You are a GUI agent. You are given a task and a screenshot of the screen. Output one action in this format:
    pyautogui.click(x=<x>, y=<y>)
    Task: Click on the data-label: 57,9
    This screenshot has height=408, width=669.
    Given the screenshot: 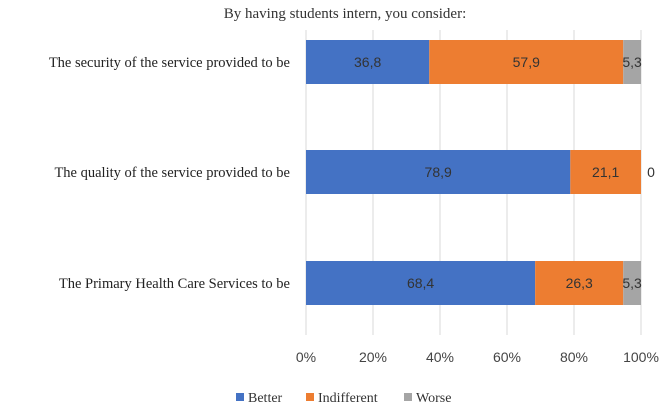 What is the action you would take?
    pyautogui.click(x=526, y=62)
    